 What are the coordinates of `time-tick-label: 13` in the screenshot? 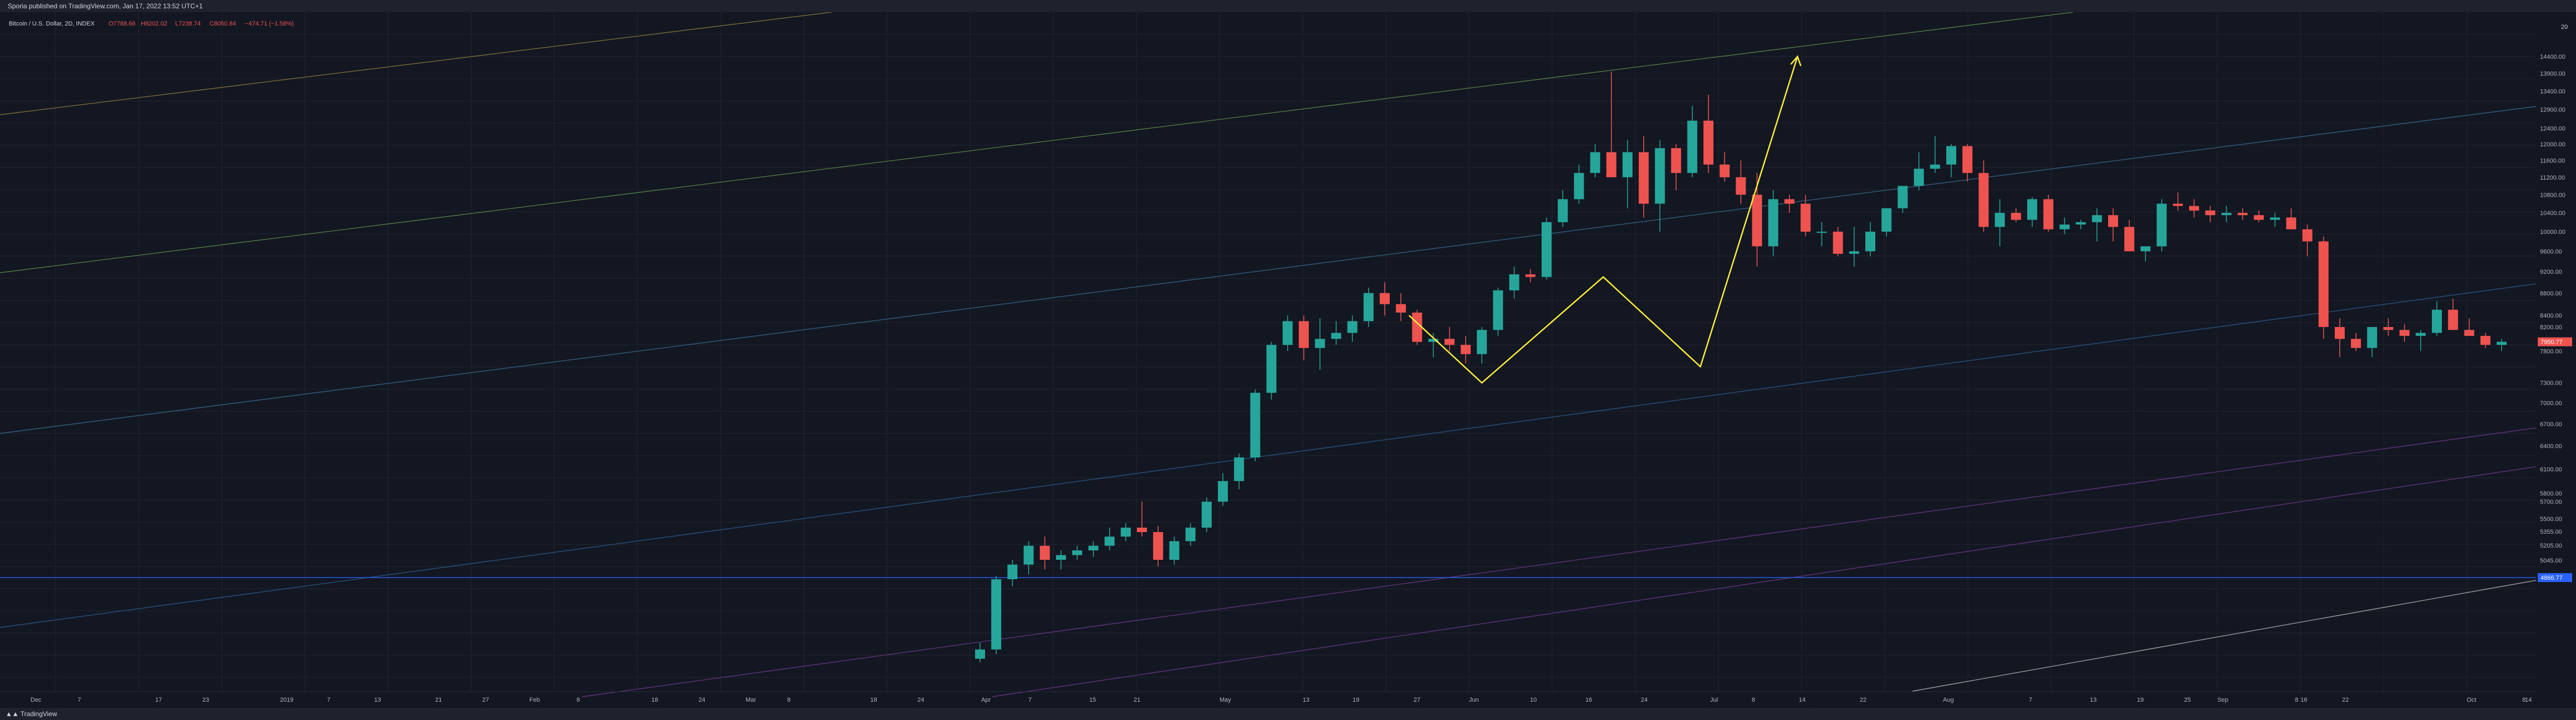 It's located at (377, 700).